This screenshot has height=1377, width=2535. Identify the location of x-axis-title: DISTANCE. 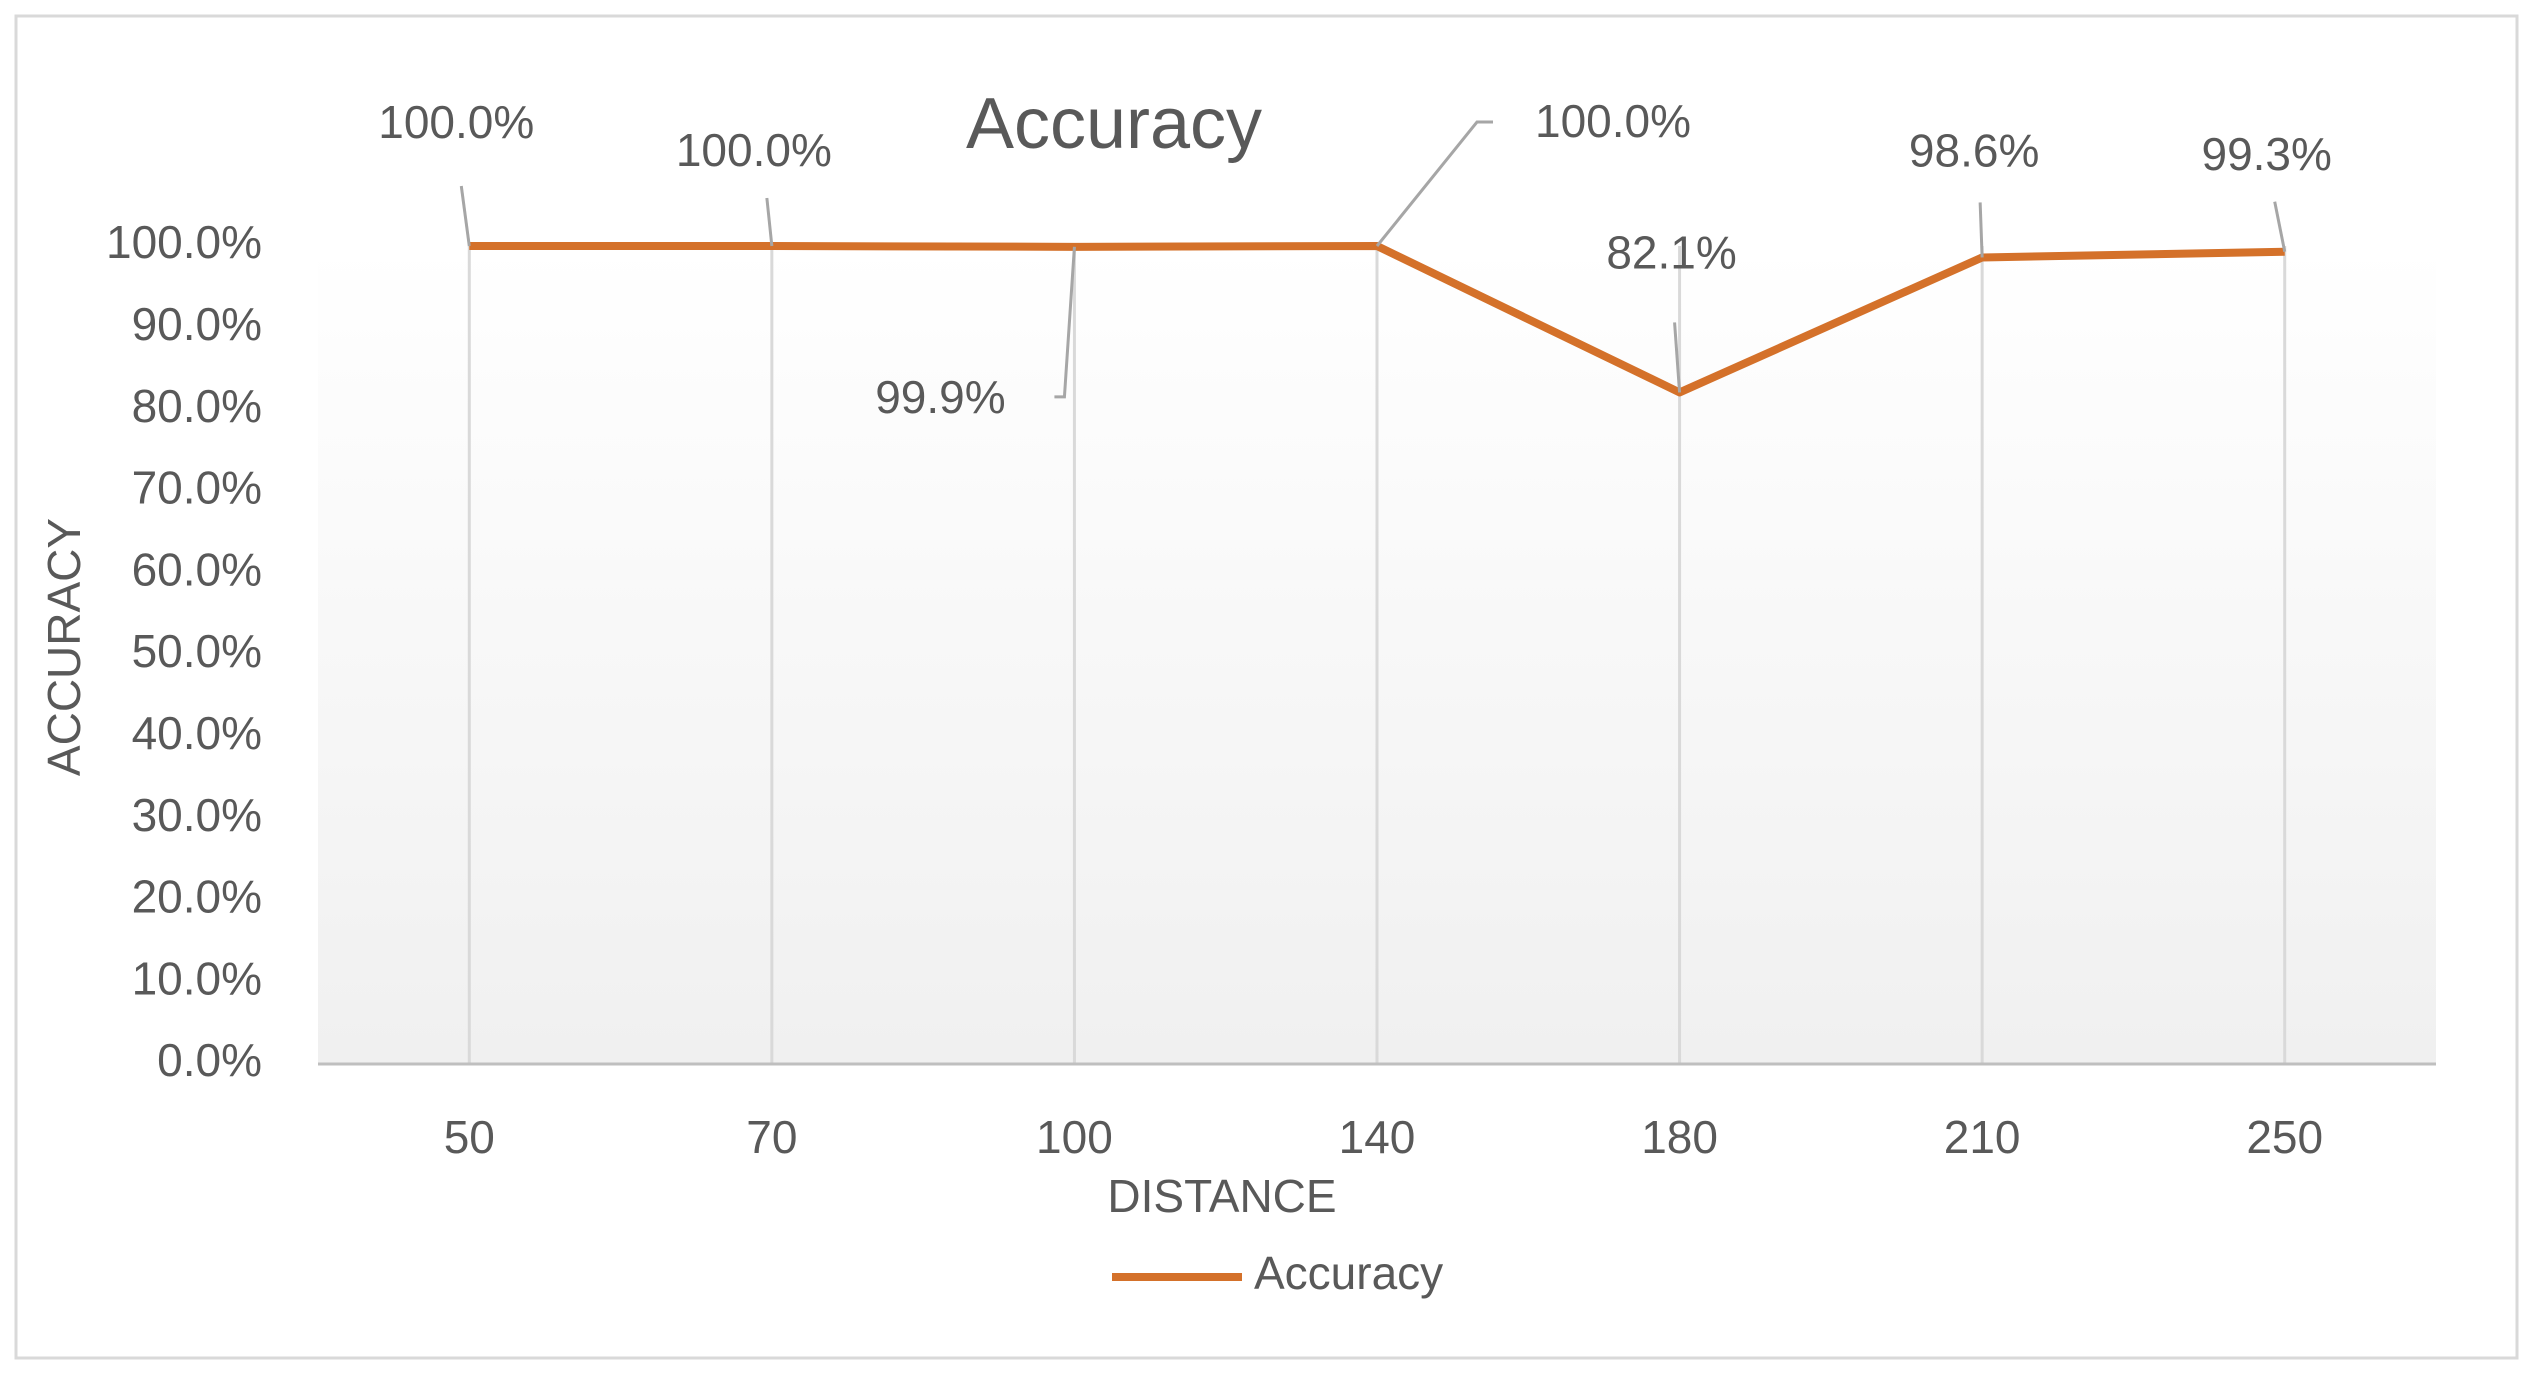
(1221, 1196).